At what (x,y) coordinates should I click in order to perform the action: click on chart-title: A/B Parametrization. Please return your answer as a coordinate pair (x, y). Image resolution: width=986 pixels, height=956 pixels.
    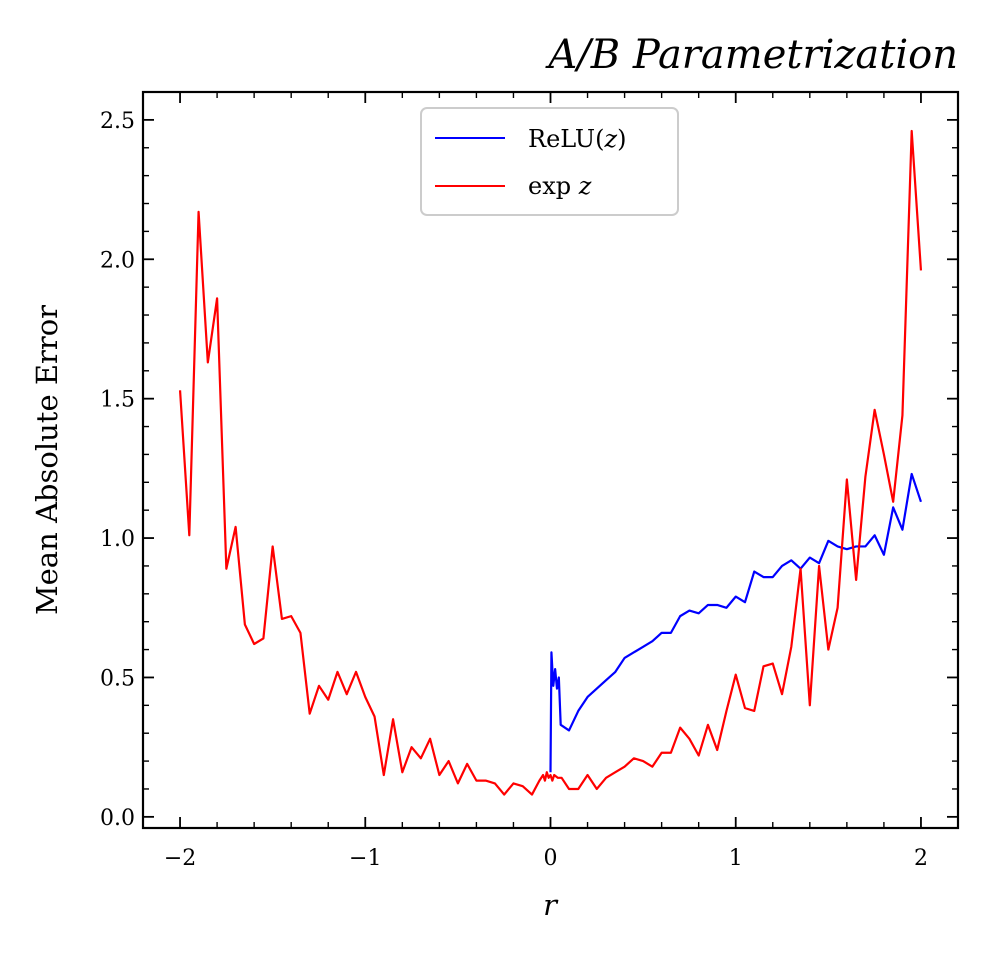
    Looking at the image, I should click on (751, 55).